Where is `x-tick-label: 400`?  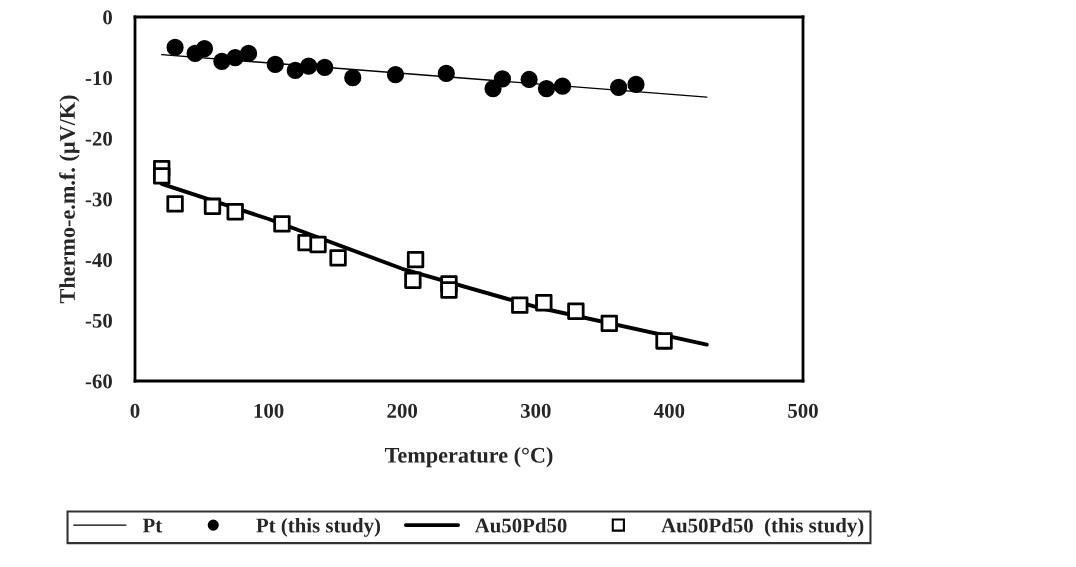 x-tick-label: 400 is located at coordinates (669, 410).